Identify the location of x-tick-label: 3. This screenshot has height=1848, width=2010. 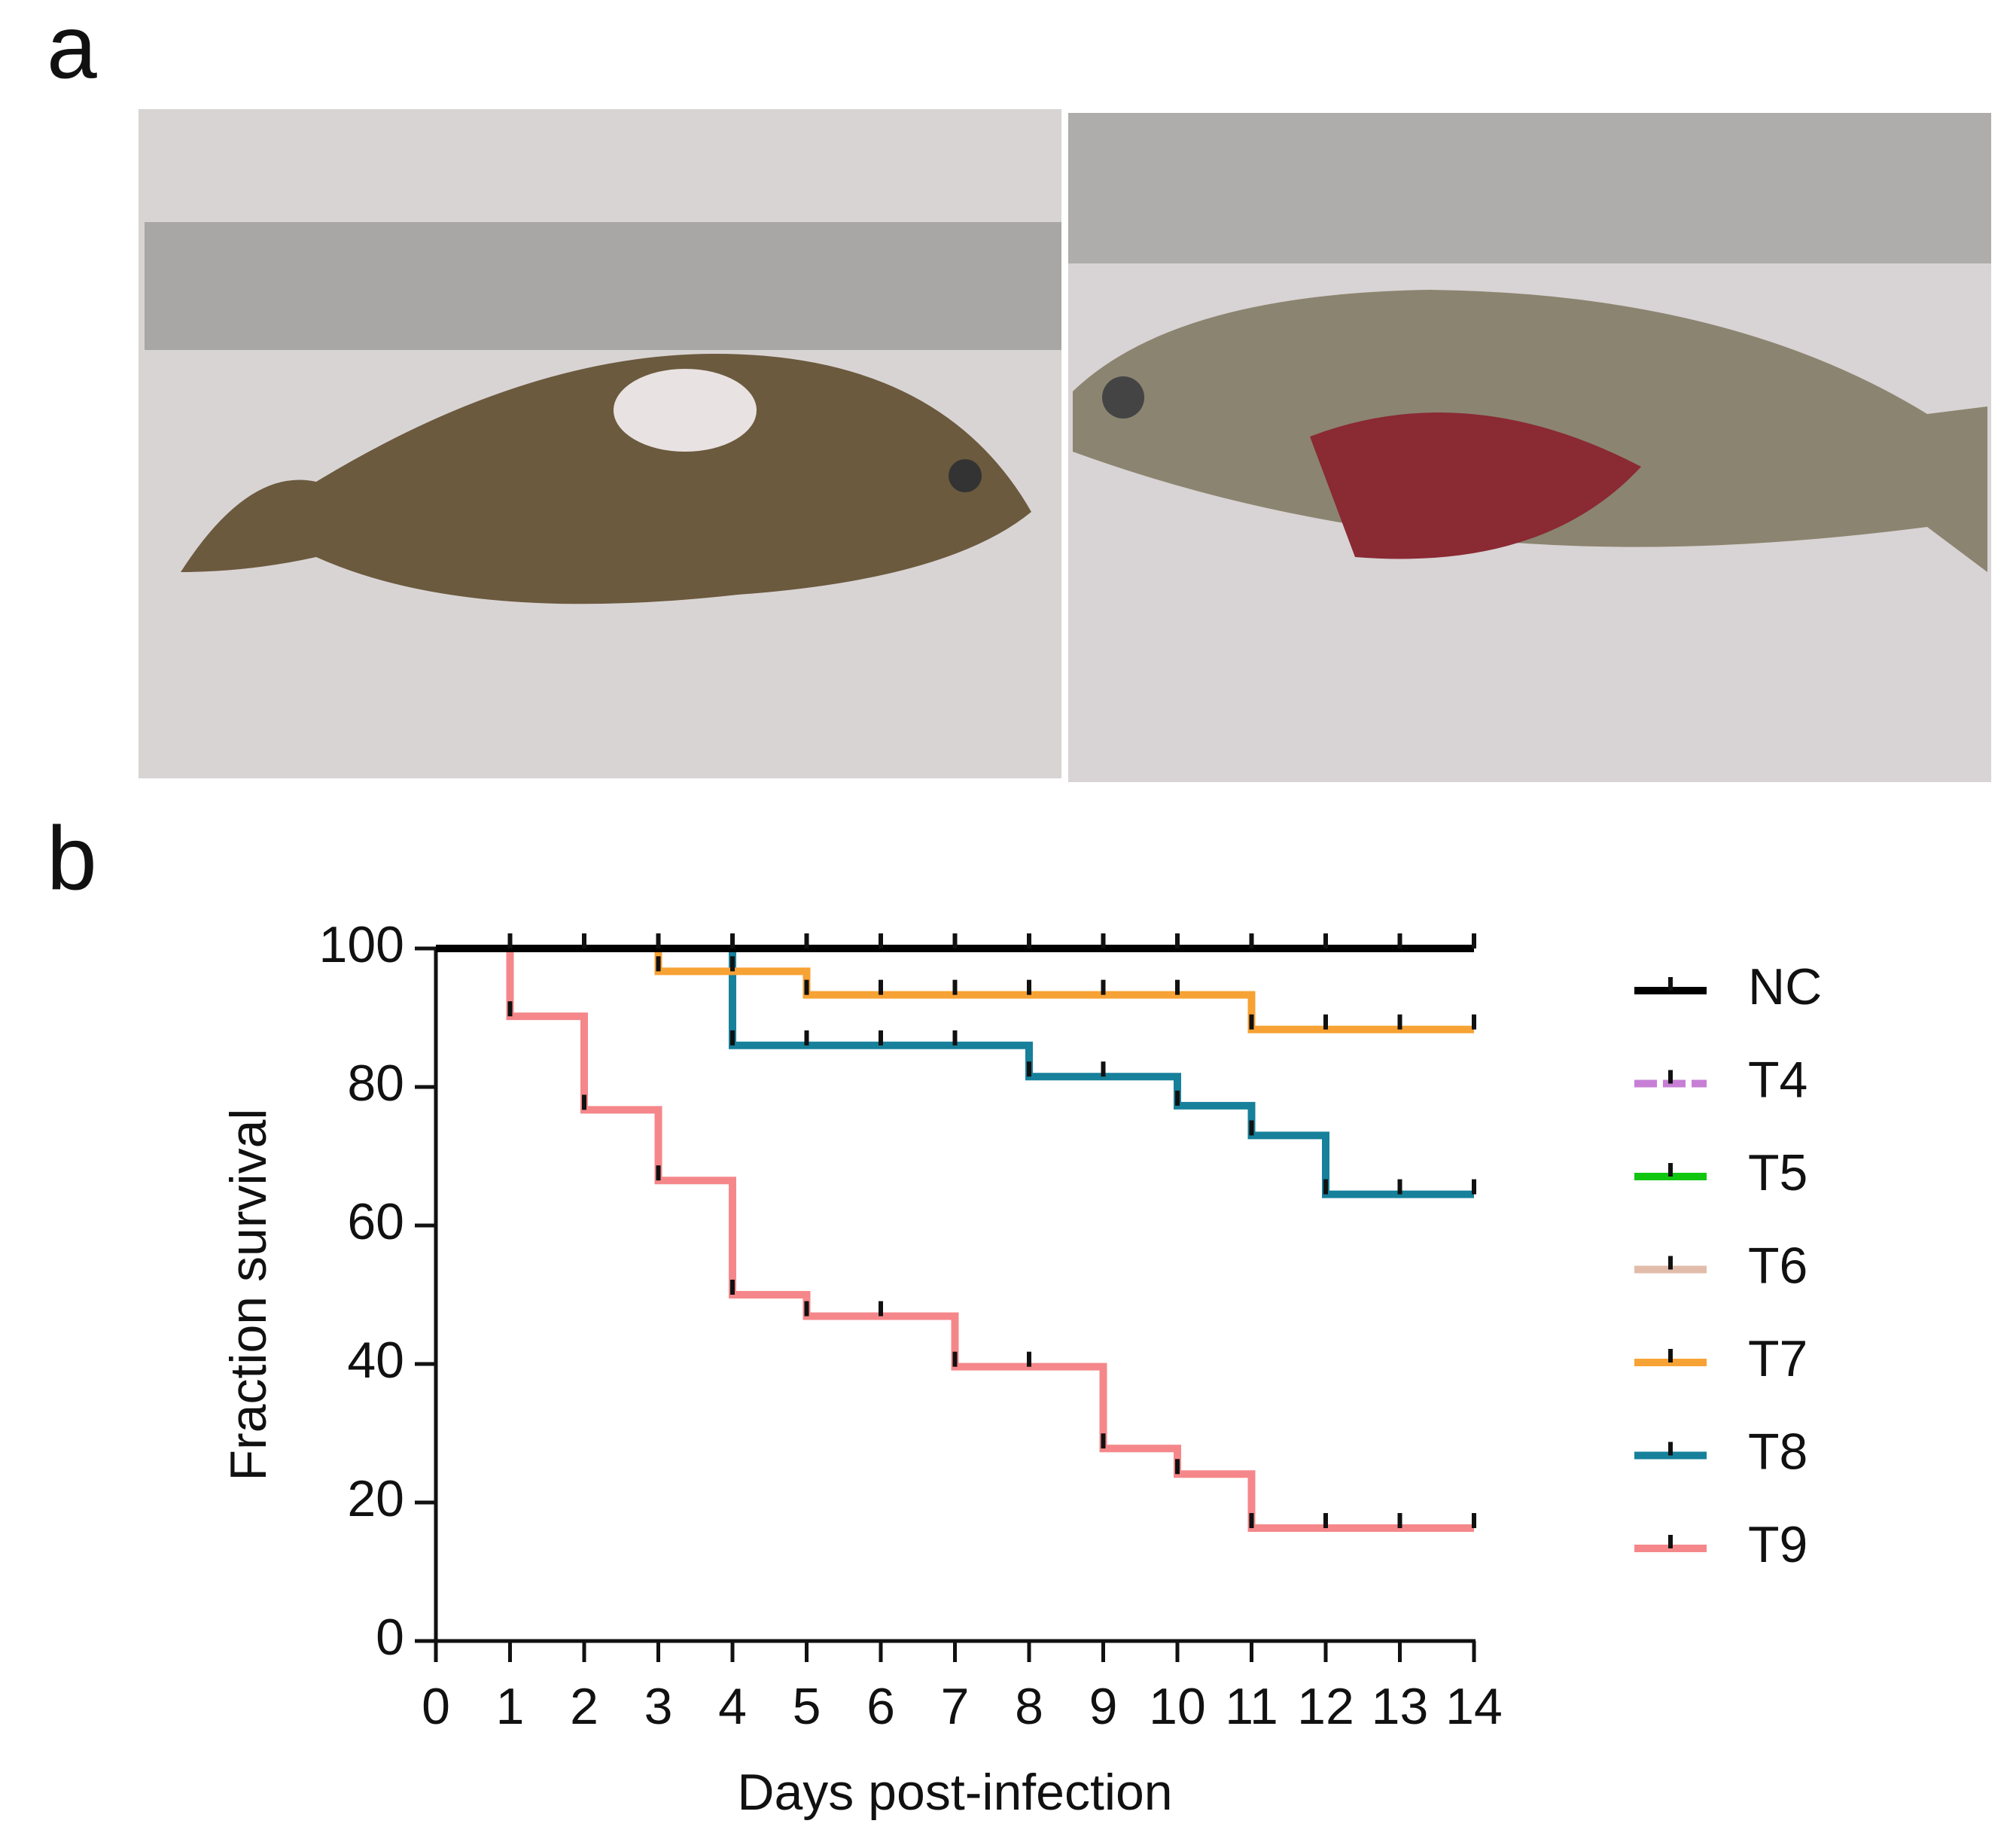
(658, 1706).